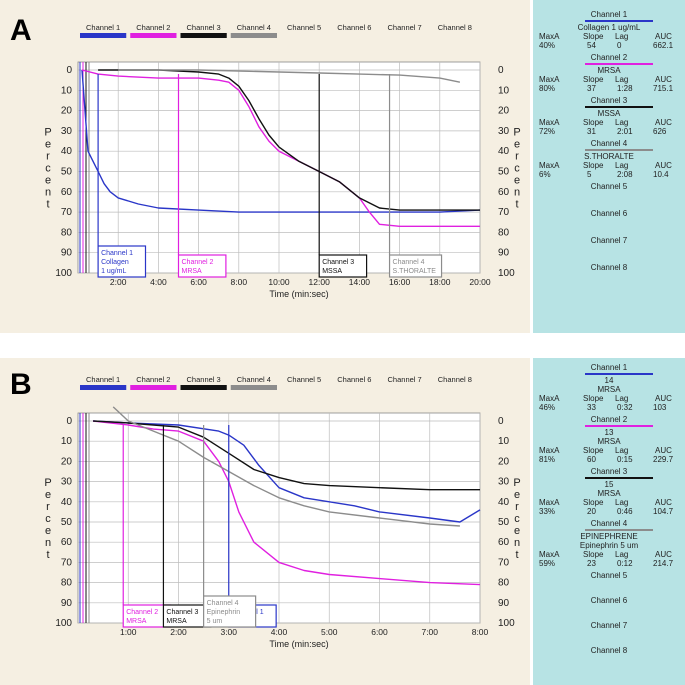 Image resolution: width=685 pixels, height=685 pixels. Describe the element at coordinates (547, 459) in the screenshot. I see `sidebar-value-maxa: 81%` at that location.